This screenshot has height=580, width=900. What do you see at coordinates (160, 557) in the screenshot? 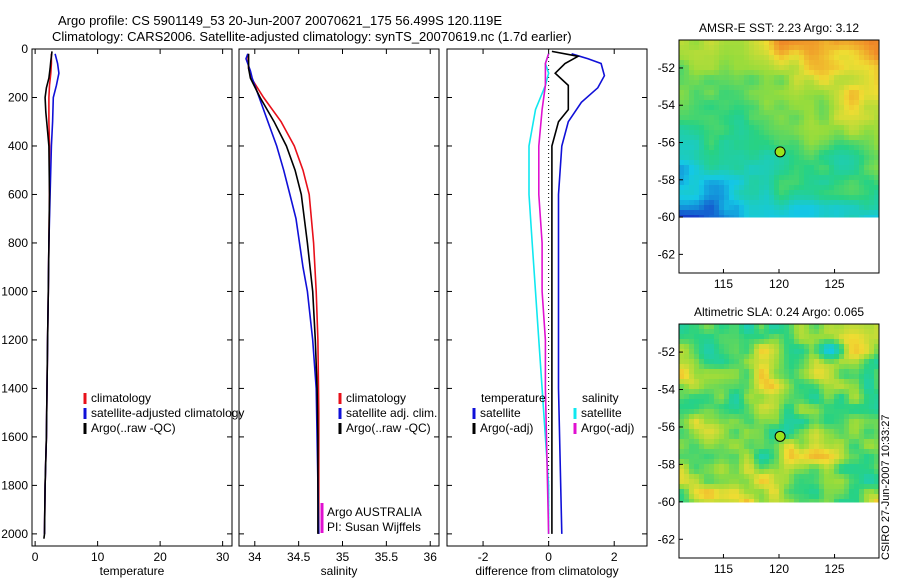
I see `temperature-xtick-label: 20` at bounding box center [160, 557].